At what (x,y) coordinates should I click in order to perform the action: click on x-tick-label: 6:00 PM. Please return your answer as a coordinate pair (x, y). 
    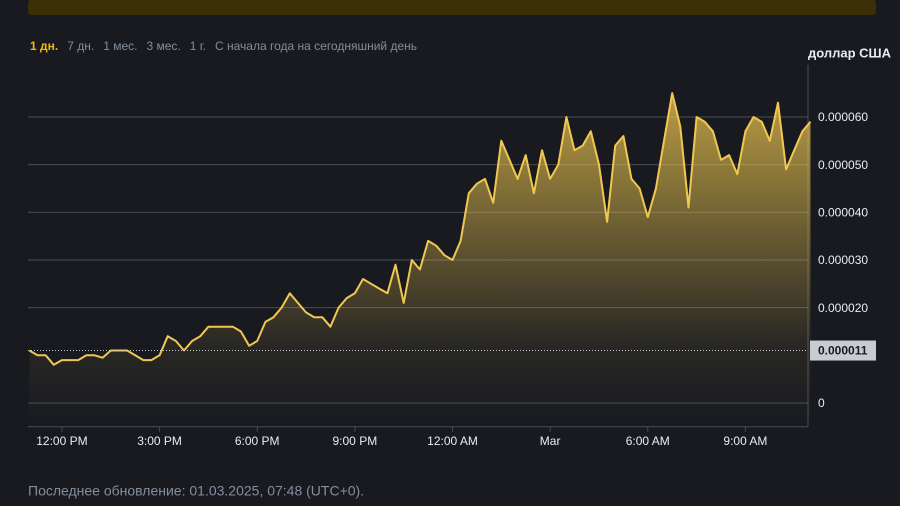
    Looking at the image, I should click on (257, 441).